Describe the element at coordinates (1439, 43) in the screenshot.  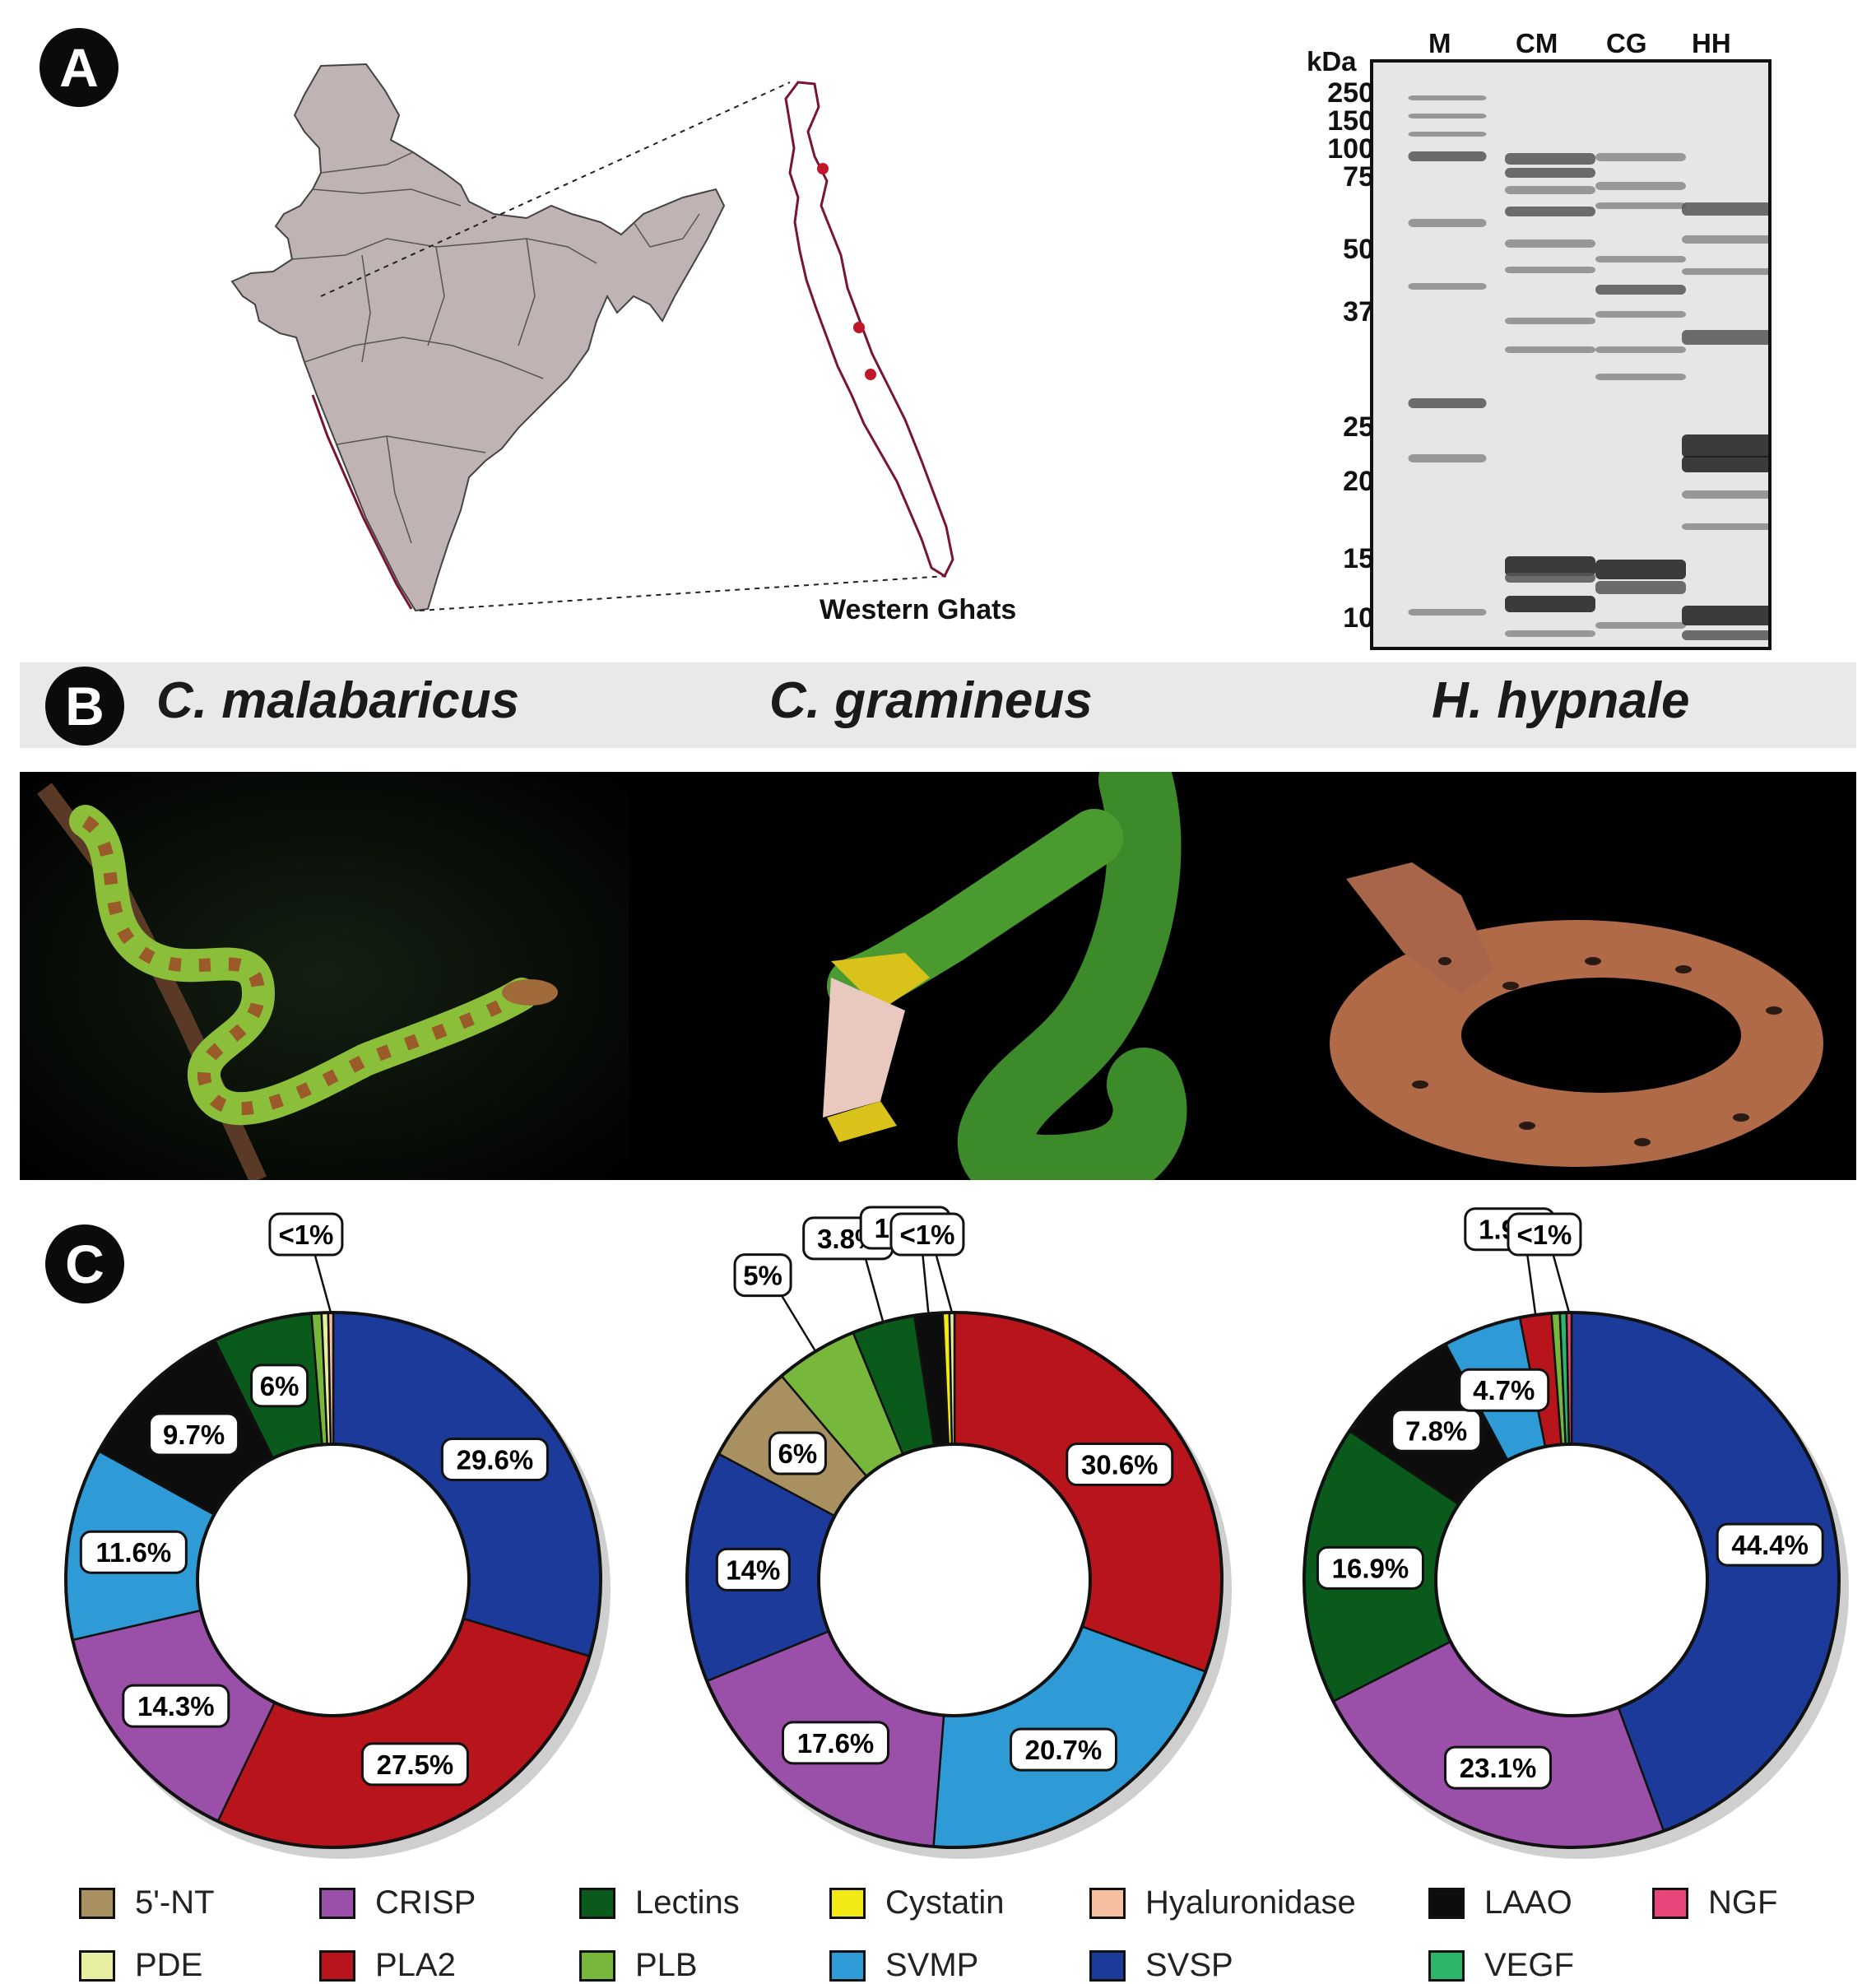
I see `gel-lane-m: M` at that location.